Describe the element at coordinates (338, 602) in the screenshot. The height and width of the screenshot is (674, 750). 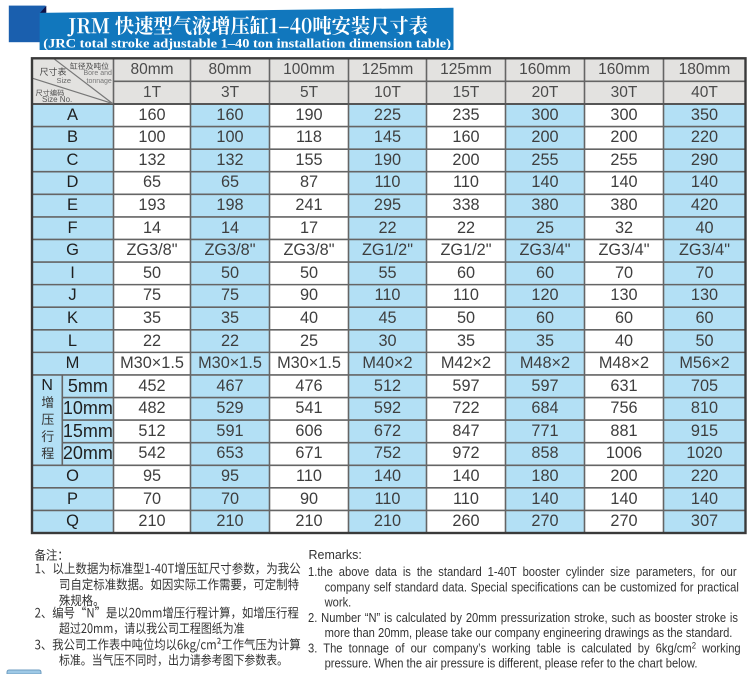
I see `svg-text: work.` at that location.